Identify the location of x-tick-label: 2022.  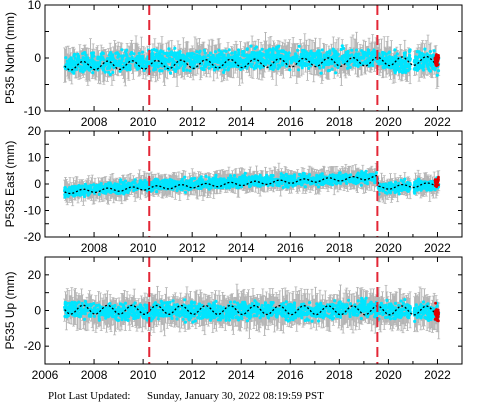
(437, 122).